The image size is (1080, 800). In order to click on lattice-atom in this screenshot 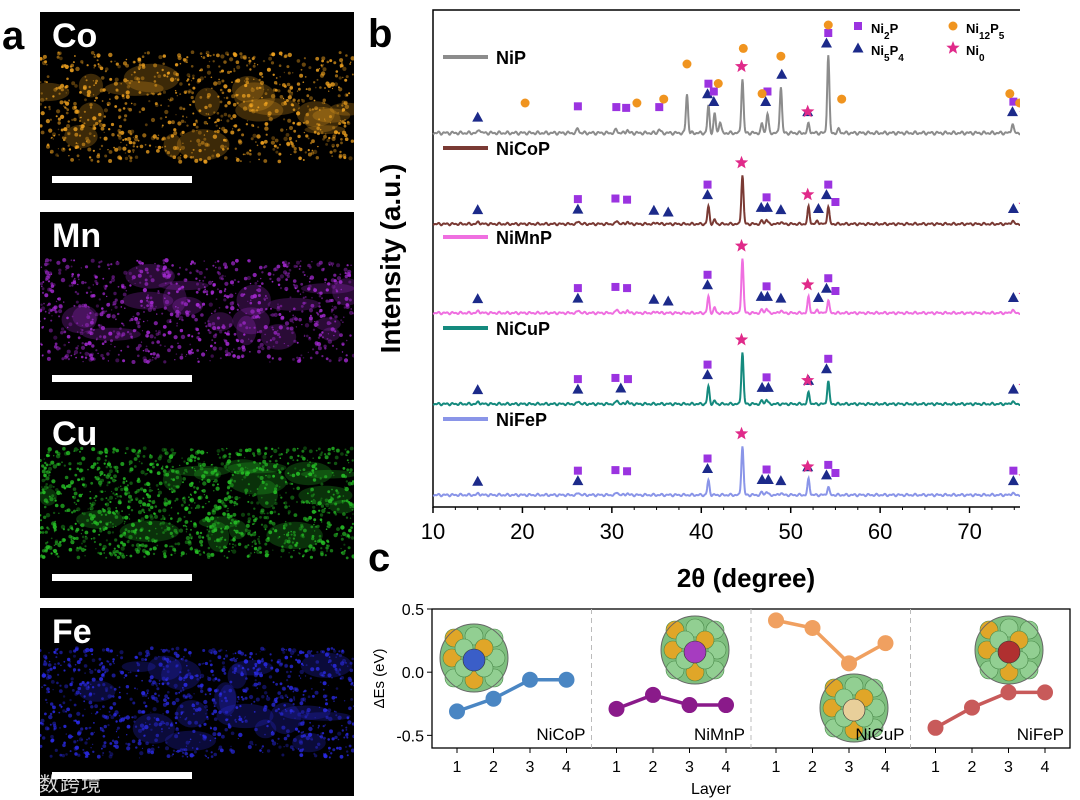, I will do `click(987, 650)`.